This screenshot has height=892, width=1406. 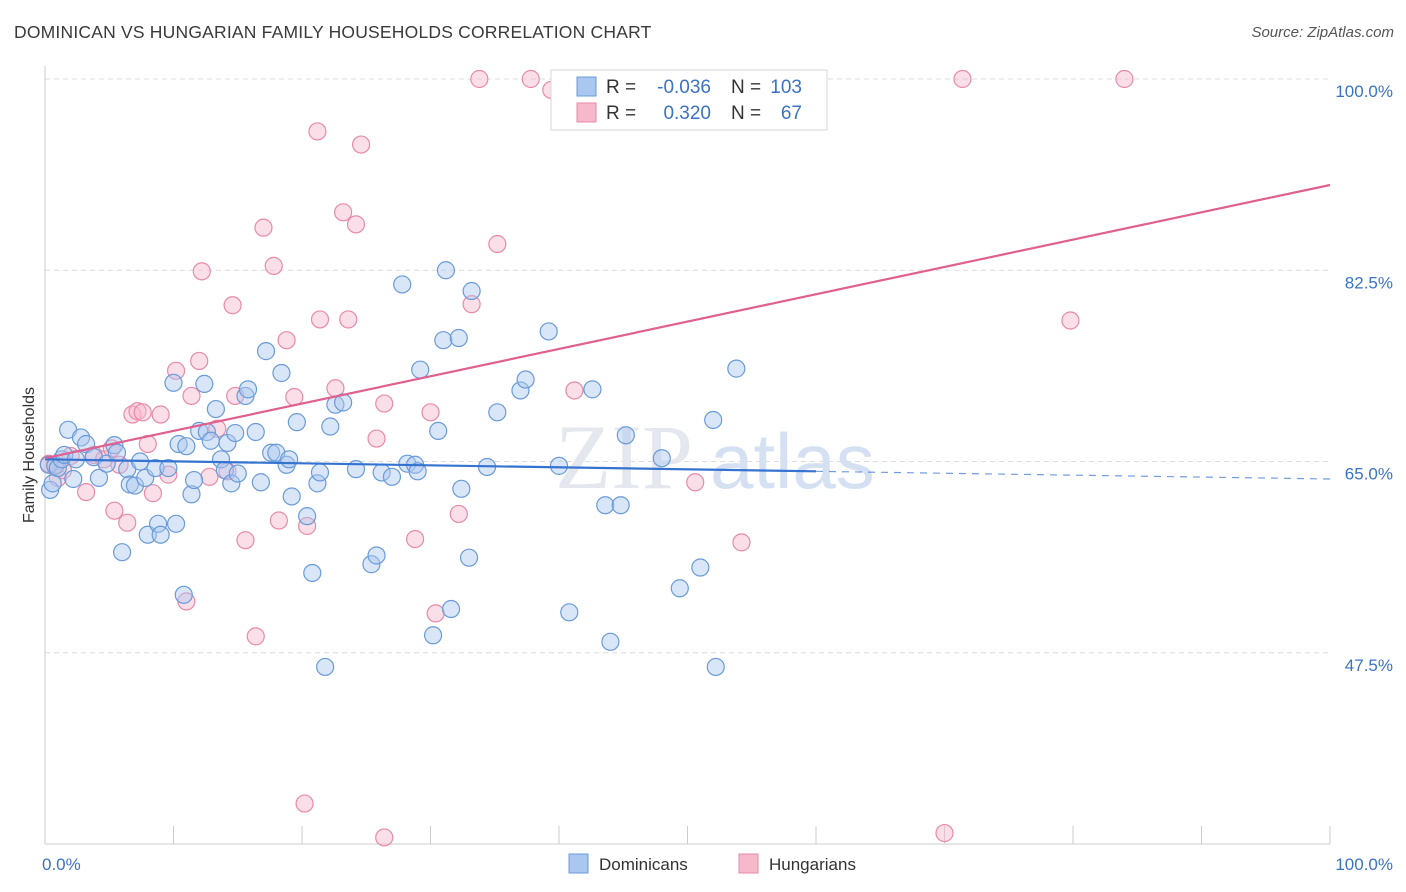 I want to click on stats-swatch-dominicans, so click(x=586, y=86).